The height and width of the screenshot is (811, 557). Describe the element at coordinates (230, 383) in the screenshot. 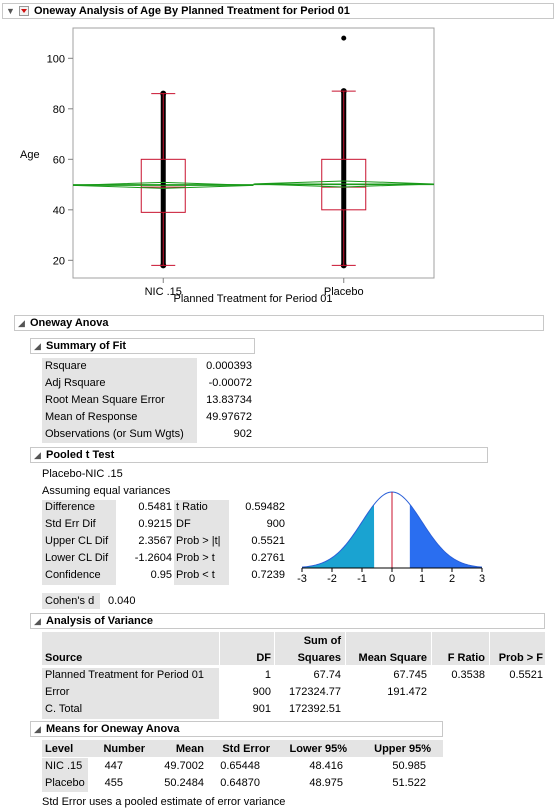

I see `fit-value: -0.00072` at that location.